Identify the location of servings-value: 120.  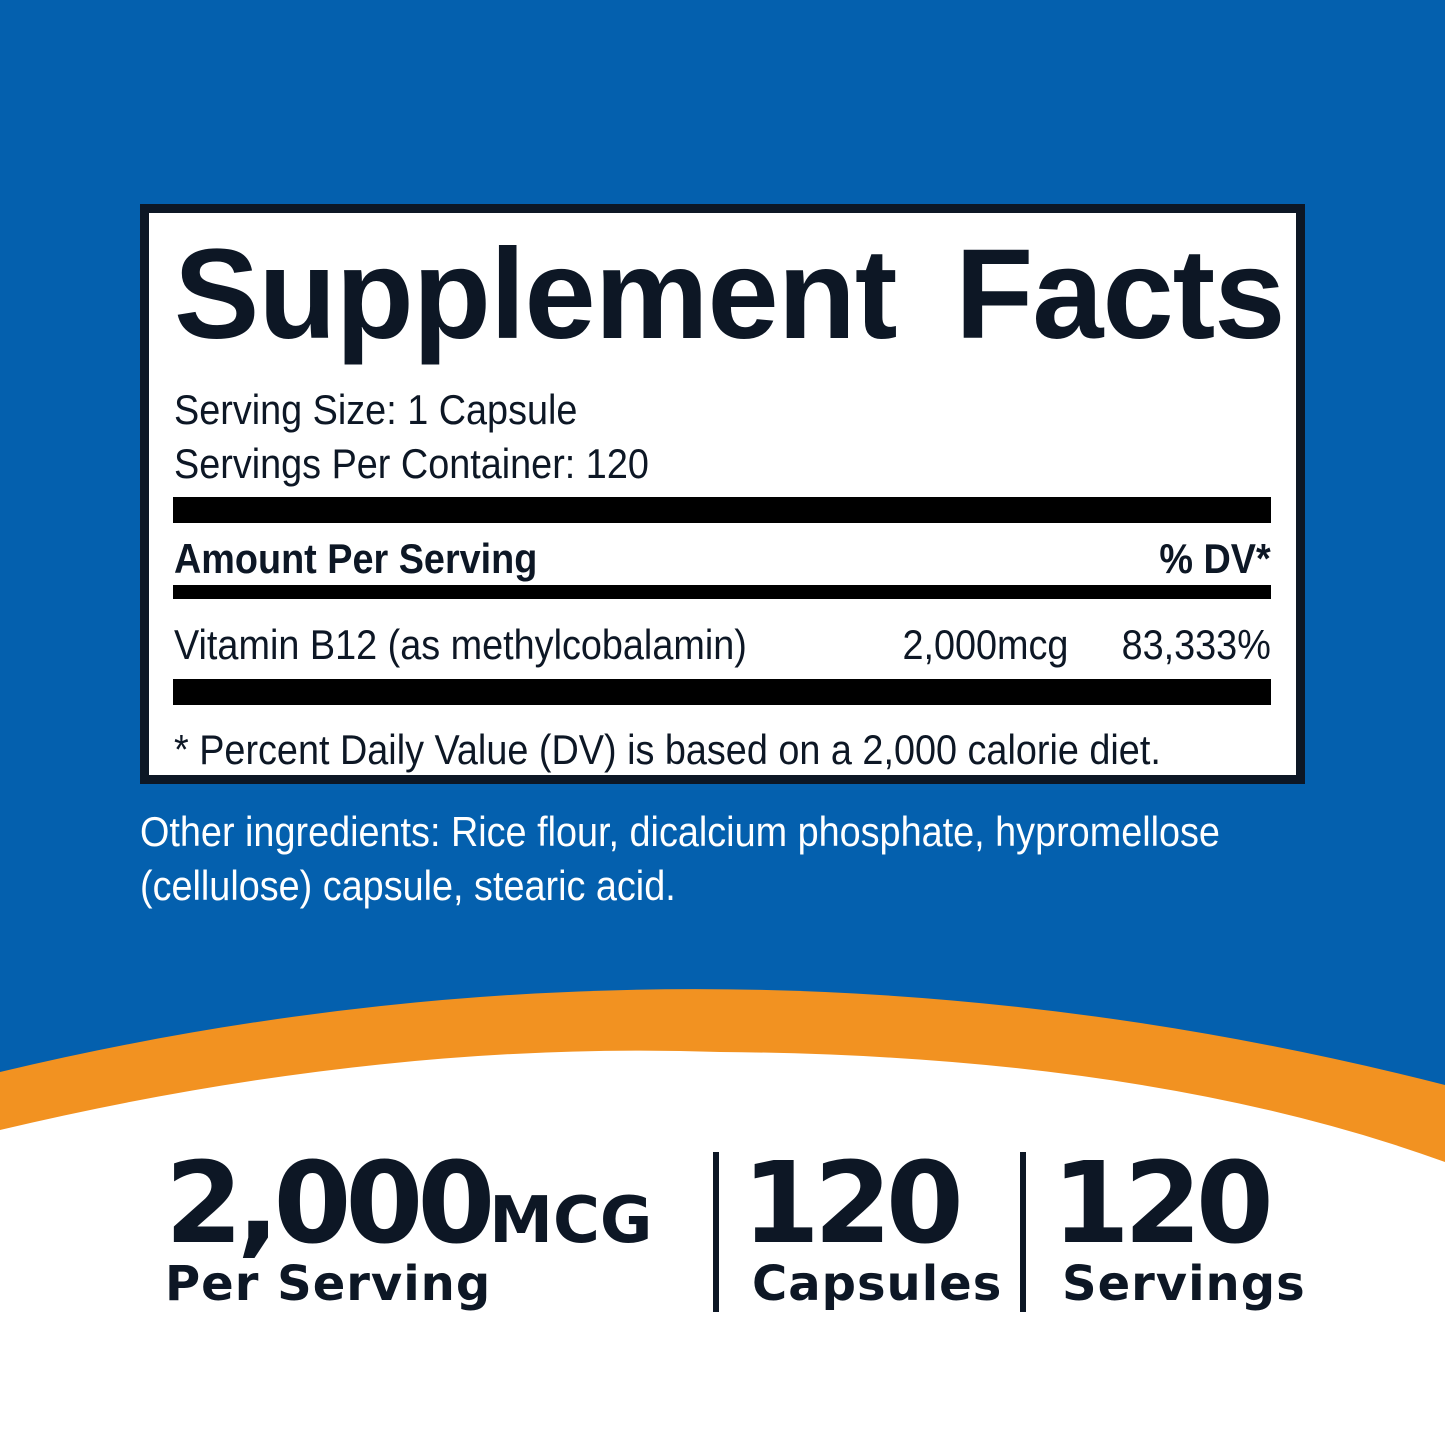
(1163, 1204).